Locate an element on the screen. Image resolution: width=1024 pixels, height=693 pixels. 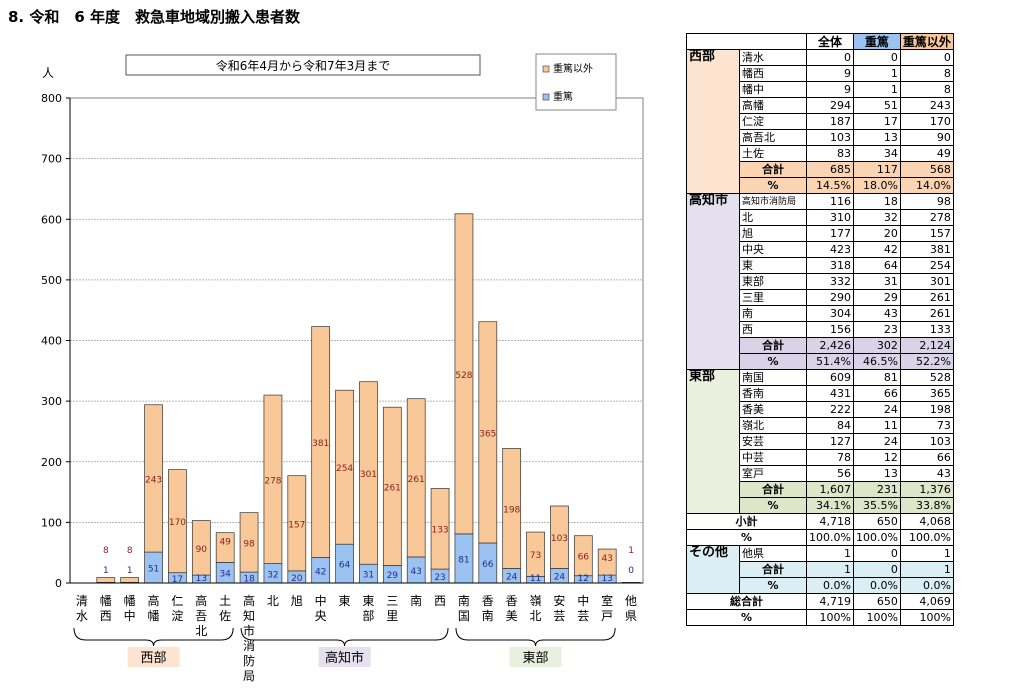
data-label-non-severe: 198 is located at coordinates (511, 510).